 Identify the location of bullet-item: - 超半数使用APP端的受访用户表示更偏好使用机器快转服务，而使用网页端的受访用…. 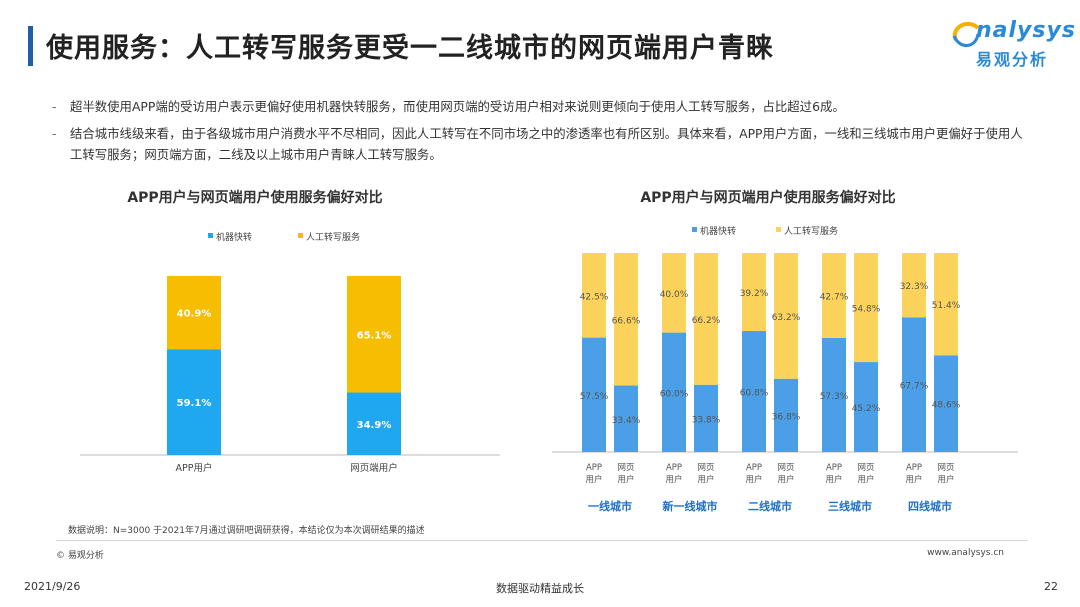
(542, 106).